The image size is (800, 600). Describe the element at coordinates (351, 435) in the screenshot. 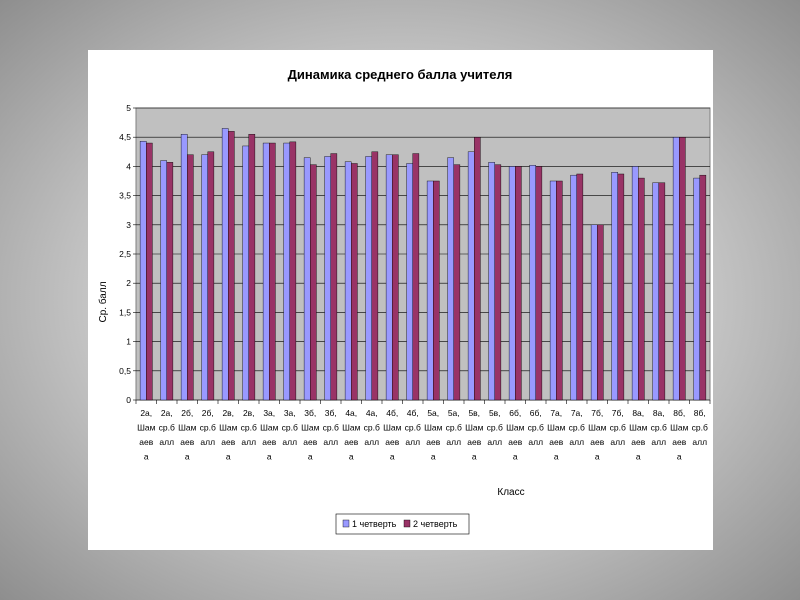

I see `x-category-label: 4а, Шам аев а` at that location.